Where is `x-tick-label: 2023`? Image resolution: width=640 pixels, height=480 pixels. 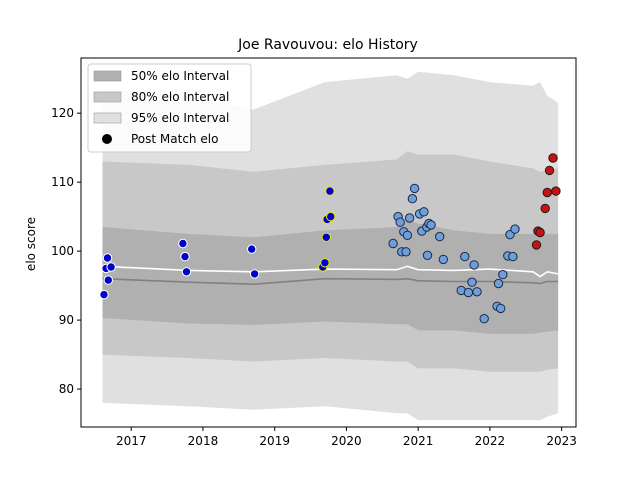 x-tick-label: 2023 is located at coordinates (561, 441).